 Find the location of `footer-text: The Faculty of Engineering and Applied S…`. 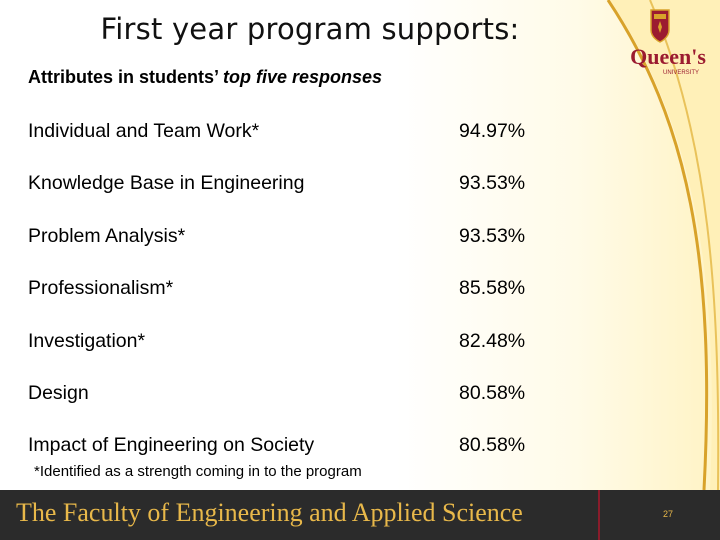

footer-text: The Faculty of Engineering and Applied S… is located at coordinates (269, 512).